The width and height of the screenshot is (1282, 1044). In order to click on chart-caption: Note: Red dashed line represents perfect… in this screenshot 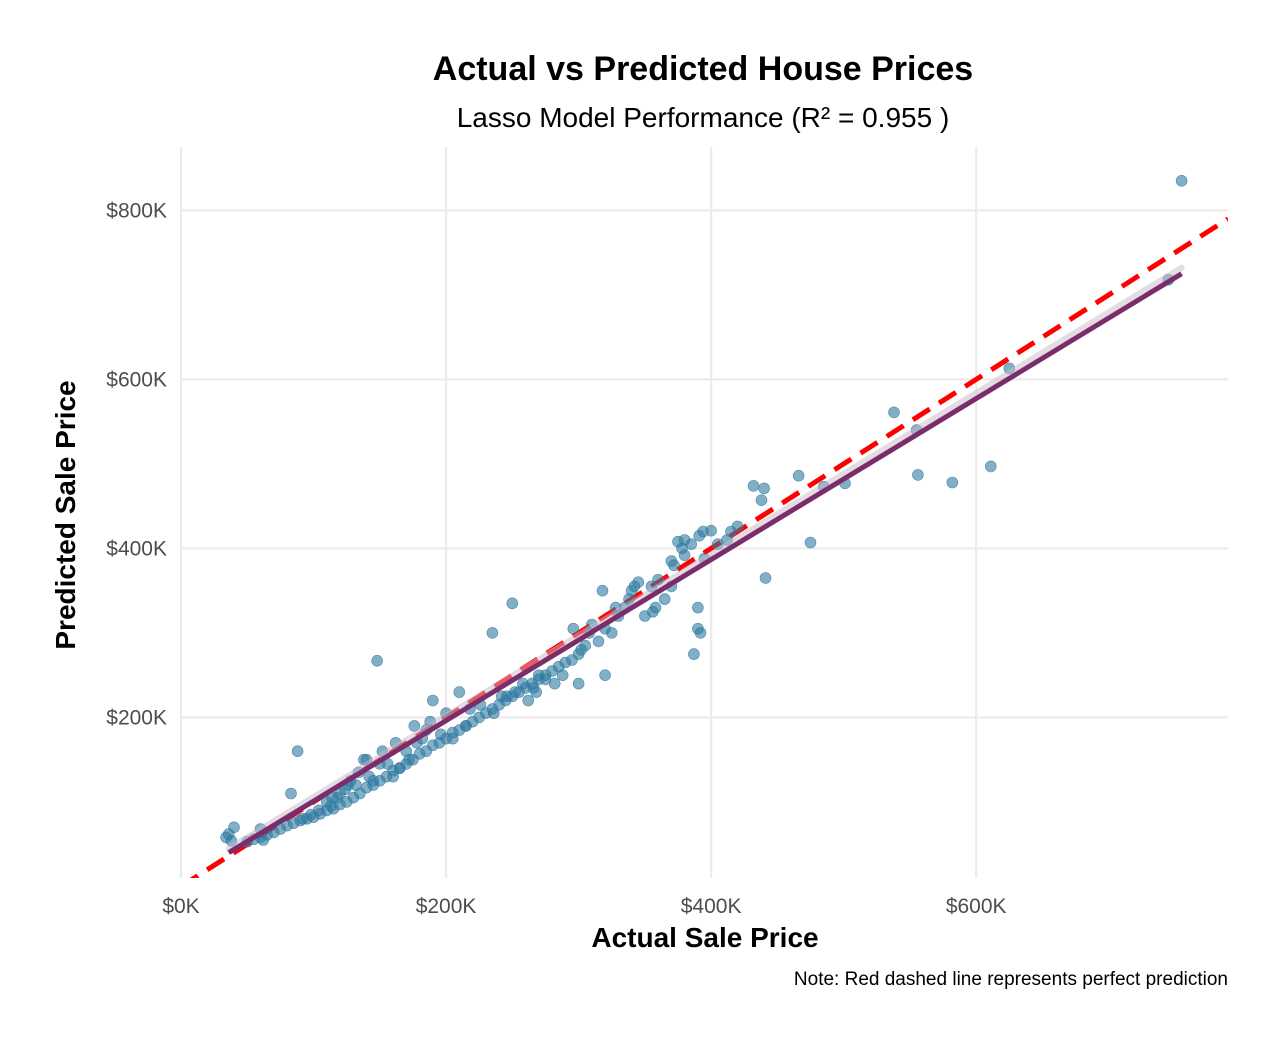, I will do `click(1011, 979)`.